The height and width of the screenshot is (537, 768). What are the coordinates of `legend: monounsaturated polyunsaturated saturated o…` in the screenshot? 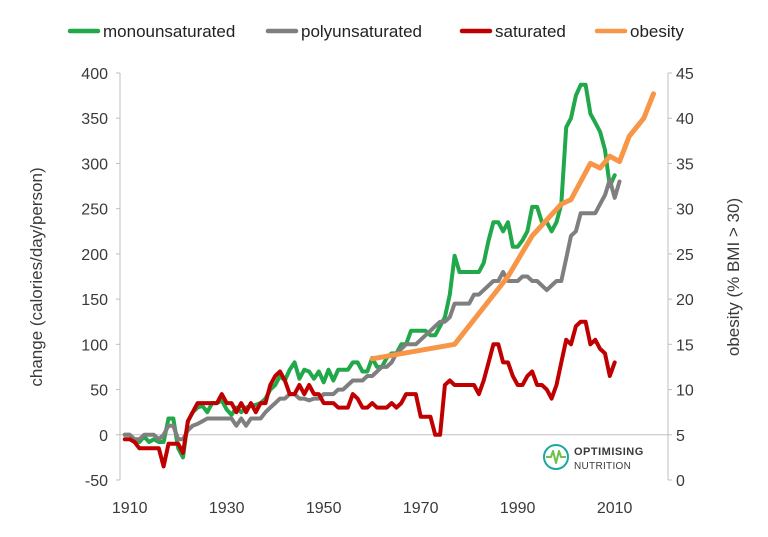 It's located at (375, 31).